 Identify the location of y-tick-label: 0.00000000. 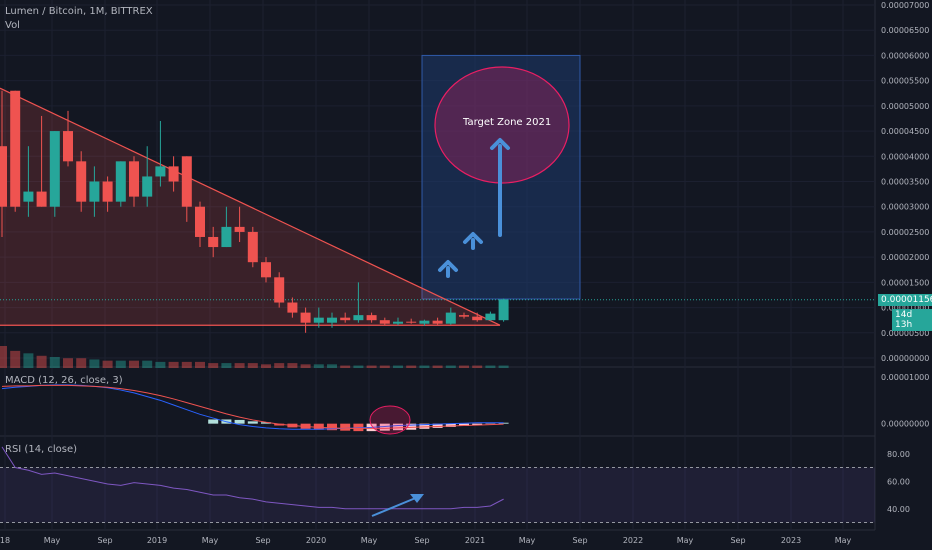
(905, 358).